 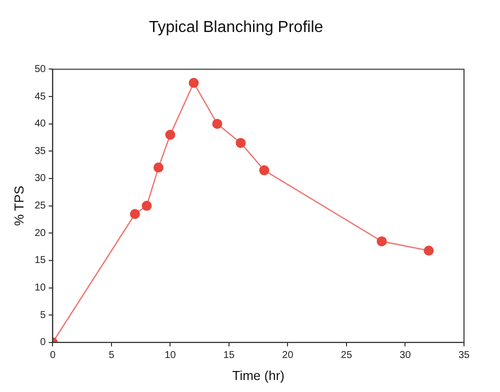 I want to click on x-tick-label: 15, so click(x=229, y=356).